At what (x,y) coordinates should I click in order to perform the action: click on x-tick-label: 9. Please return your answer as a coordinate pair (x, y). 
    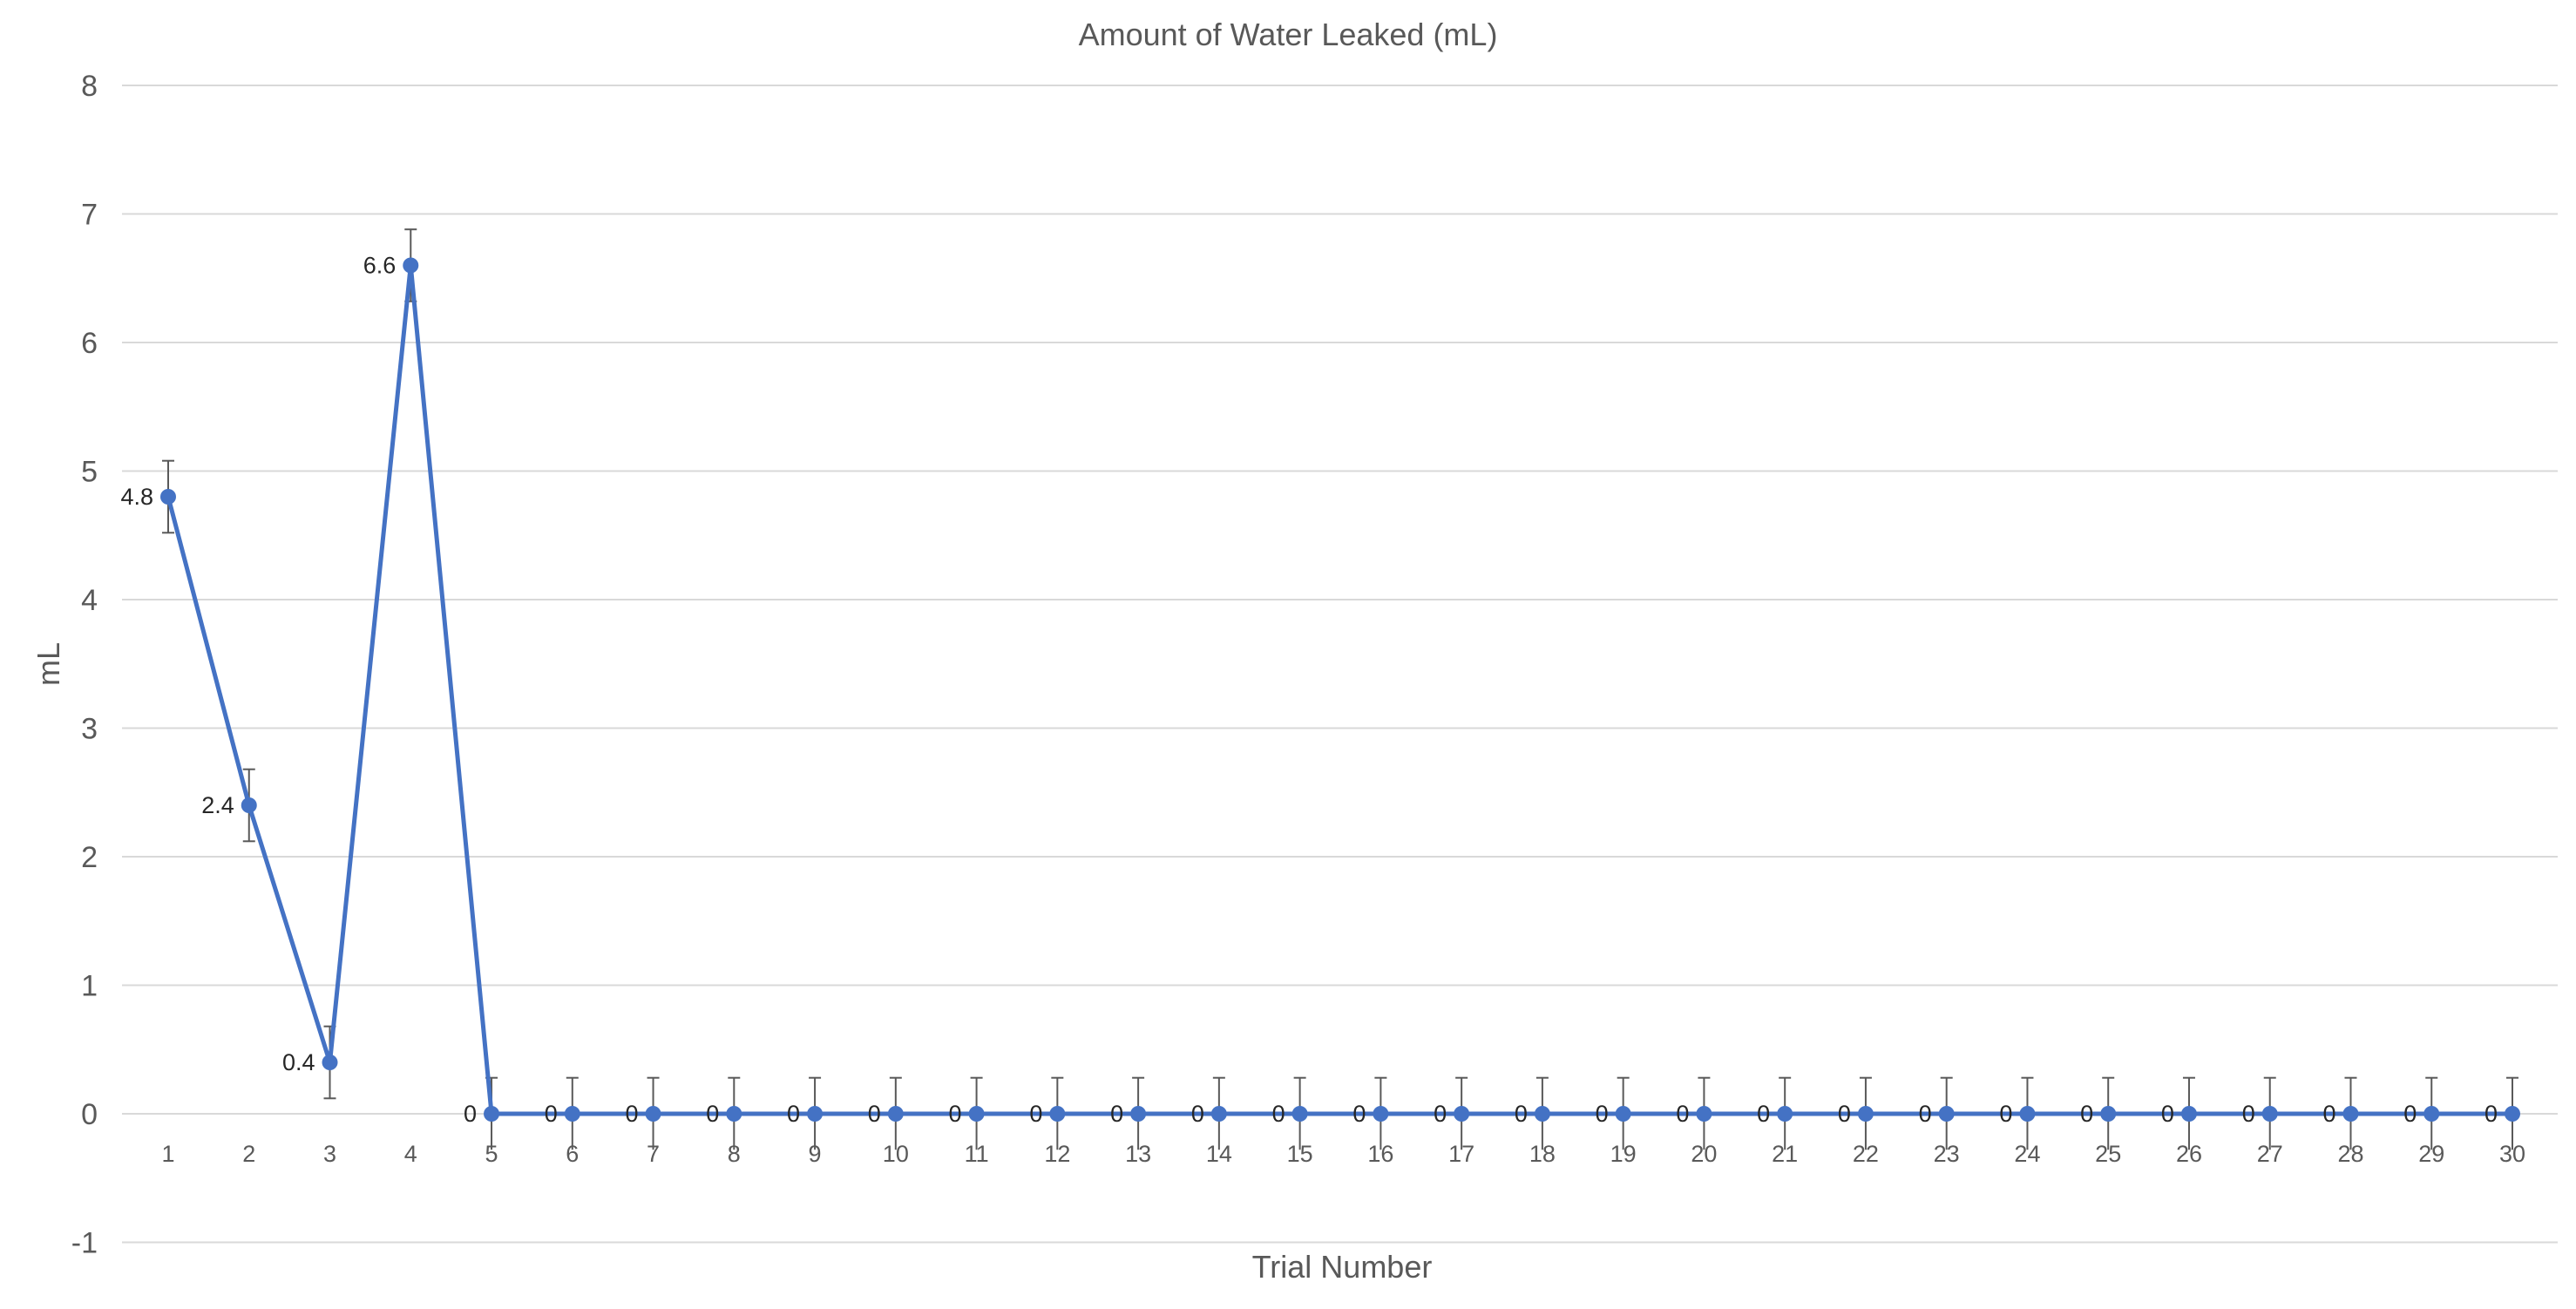
    Looking at the image, I should click on (816, 1154).